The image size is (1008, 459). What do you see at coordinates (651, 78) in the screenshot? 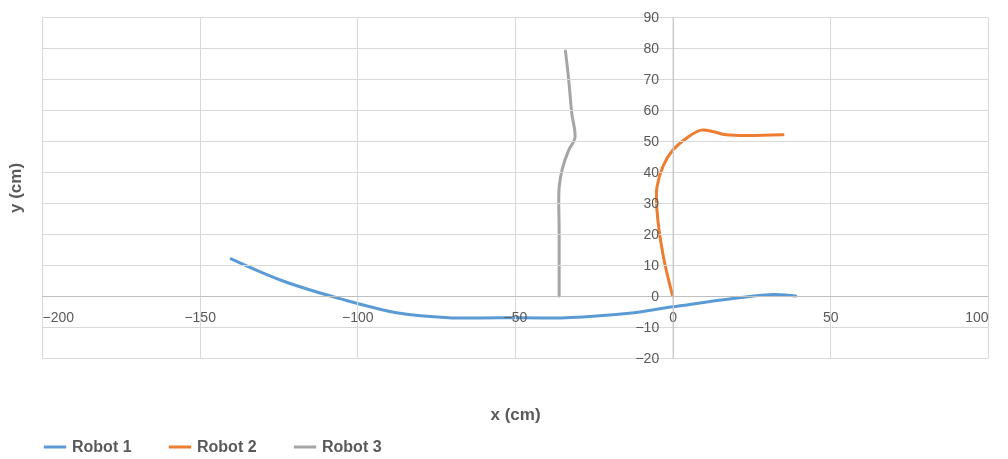
I see `y-tick-label: 70` at bounding box center [651, 78].